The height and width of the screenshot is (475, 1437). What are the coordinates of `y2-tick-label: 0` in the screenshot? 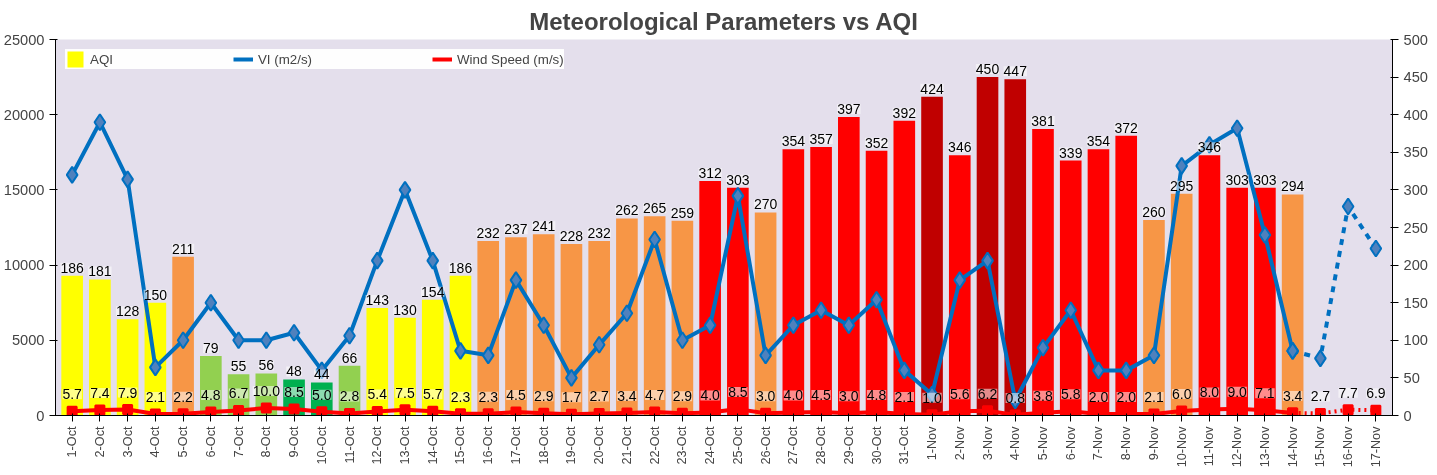 It's located at (1407, 415).